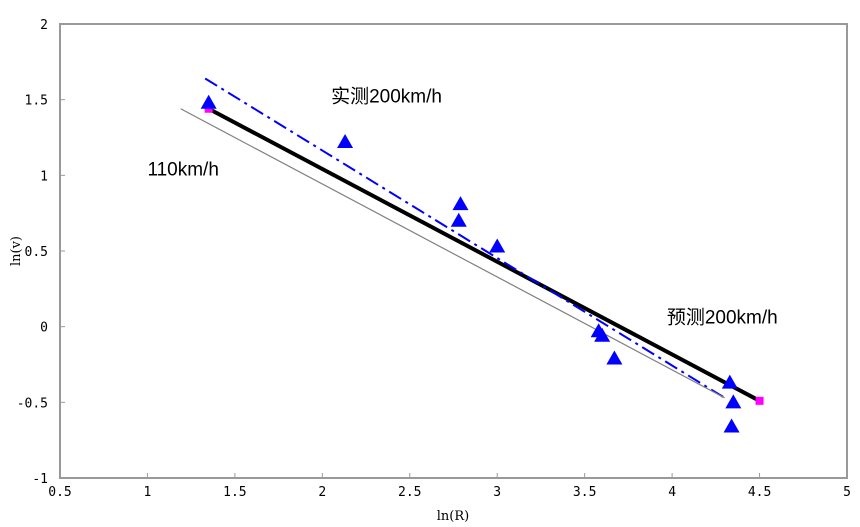 Image resolution: width=860 pixels, height=527 pixels. Describe the element at coordinates (44, 328) in the screenshot. I see `y-tick-label: 0` at that location.